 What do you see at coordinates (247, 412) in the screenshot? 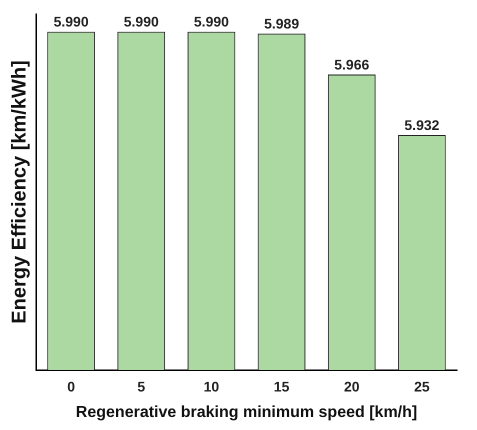
I see `x-axis-title: Regenerative braking minimum speed [km/h]` at bounding box center [247, 412].